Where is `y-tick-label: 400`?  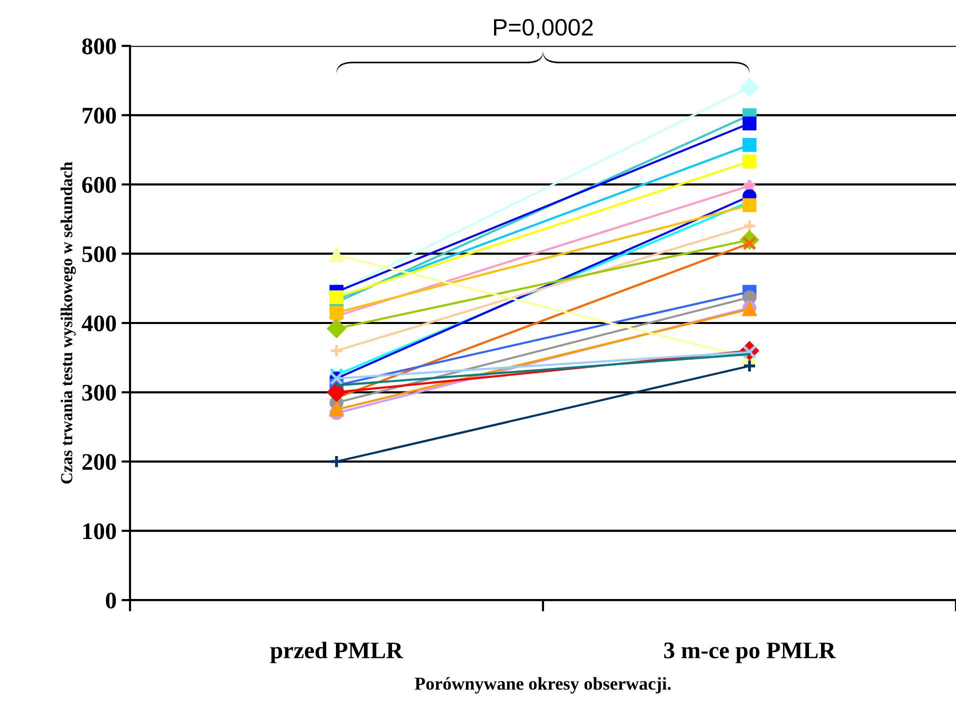
y-tick-label: 400 is located at coordinates (99, 323).